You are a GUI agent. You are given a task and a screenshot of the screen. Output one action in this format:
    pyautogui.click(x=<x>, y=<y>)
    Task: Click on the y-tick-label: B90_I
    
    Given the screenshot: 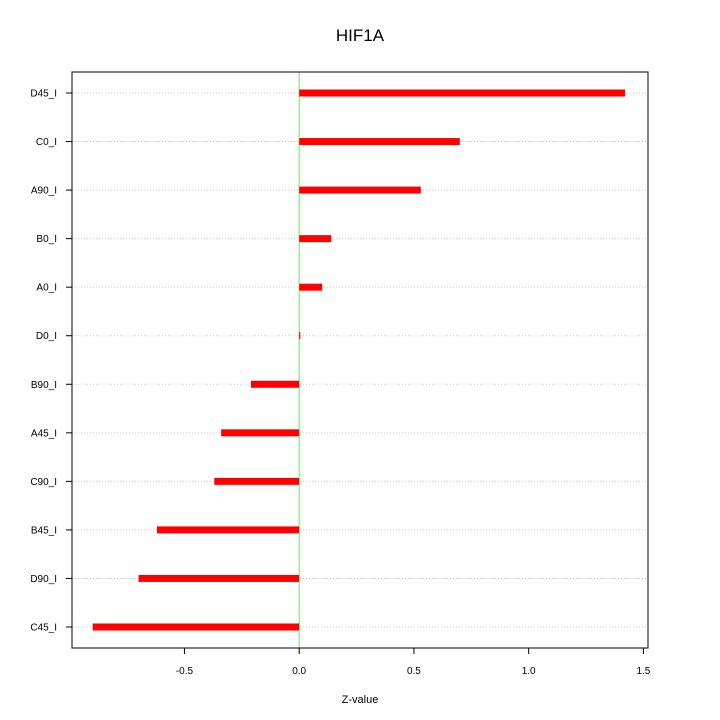 What is the action you would take?
    pyautogui.click(x=44, y=385)
    